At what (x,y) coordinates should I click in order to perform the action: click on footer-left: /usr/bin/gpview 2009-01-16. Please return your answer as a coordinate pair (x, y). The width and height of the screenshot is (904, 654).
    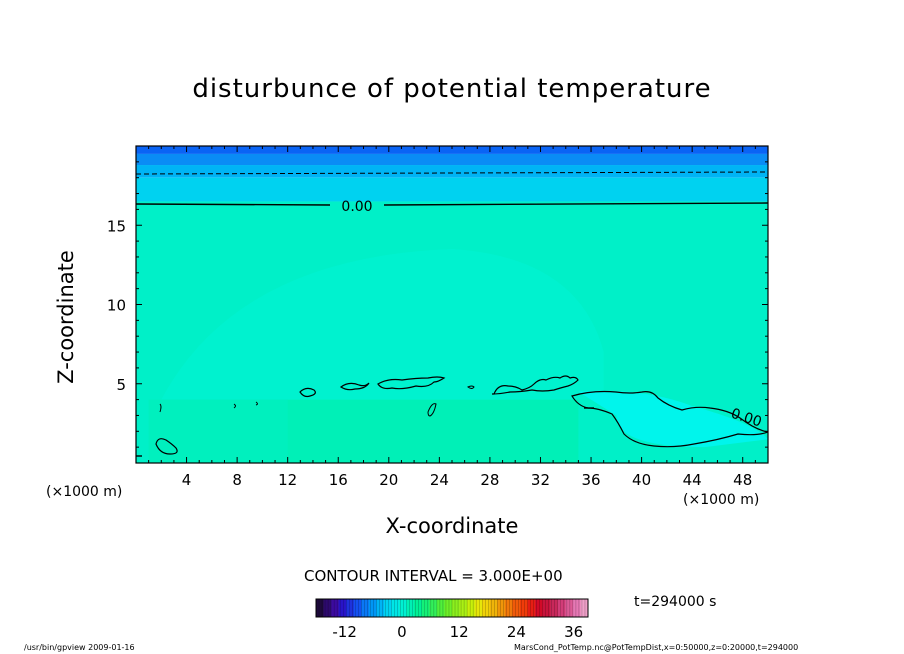
    Looking at the image, I should click on (79, 647).